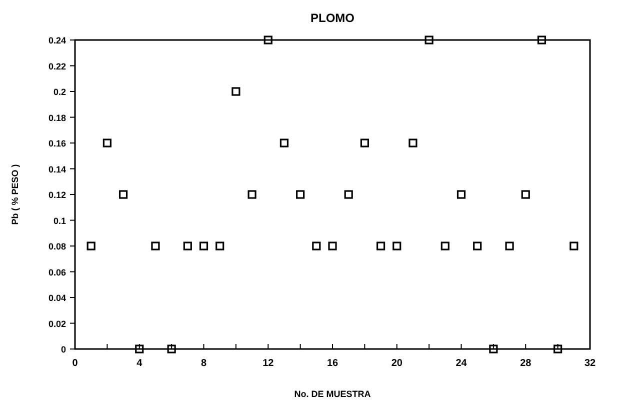 This screenshot has height=419, width=618. What do you see at coordinates (57, 117) in the screenshot?
I see `y-tick-label: 0.18` at bounding box center [57, 117].